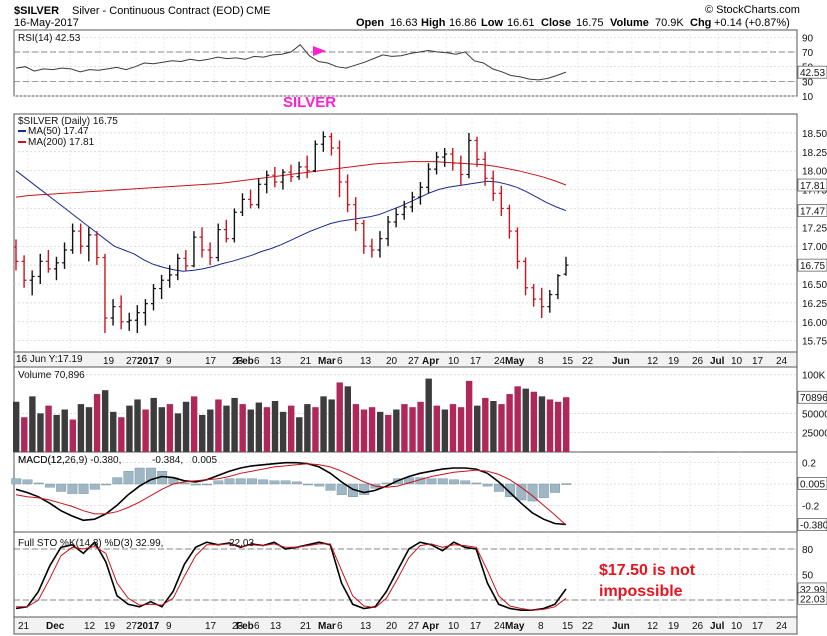  Describe the element at coordinates (653, 626) in the screenshot. I see `x-tick-bottom: 12` at that location.